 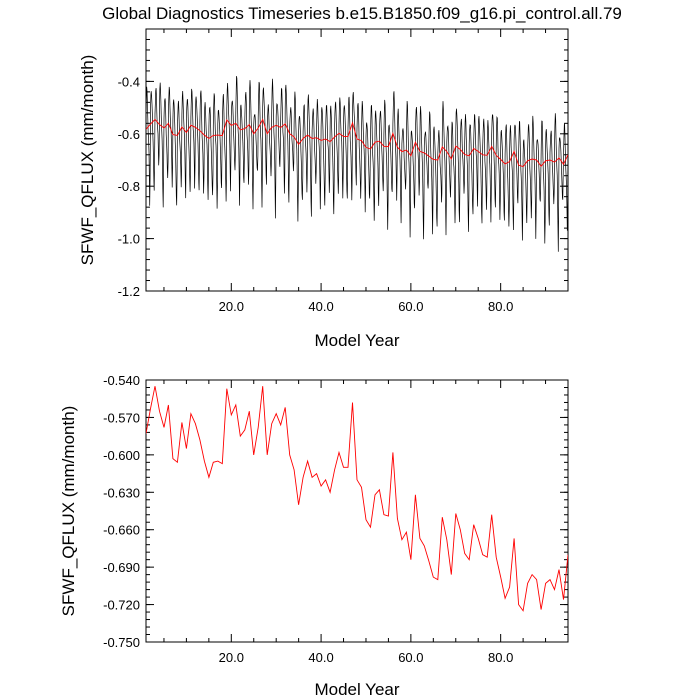 I want to click on bottom-x-tick-labels: 20.0 40.0 60.0 80.0, so click(x=366, y=657).